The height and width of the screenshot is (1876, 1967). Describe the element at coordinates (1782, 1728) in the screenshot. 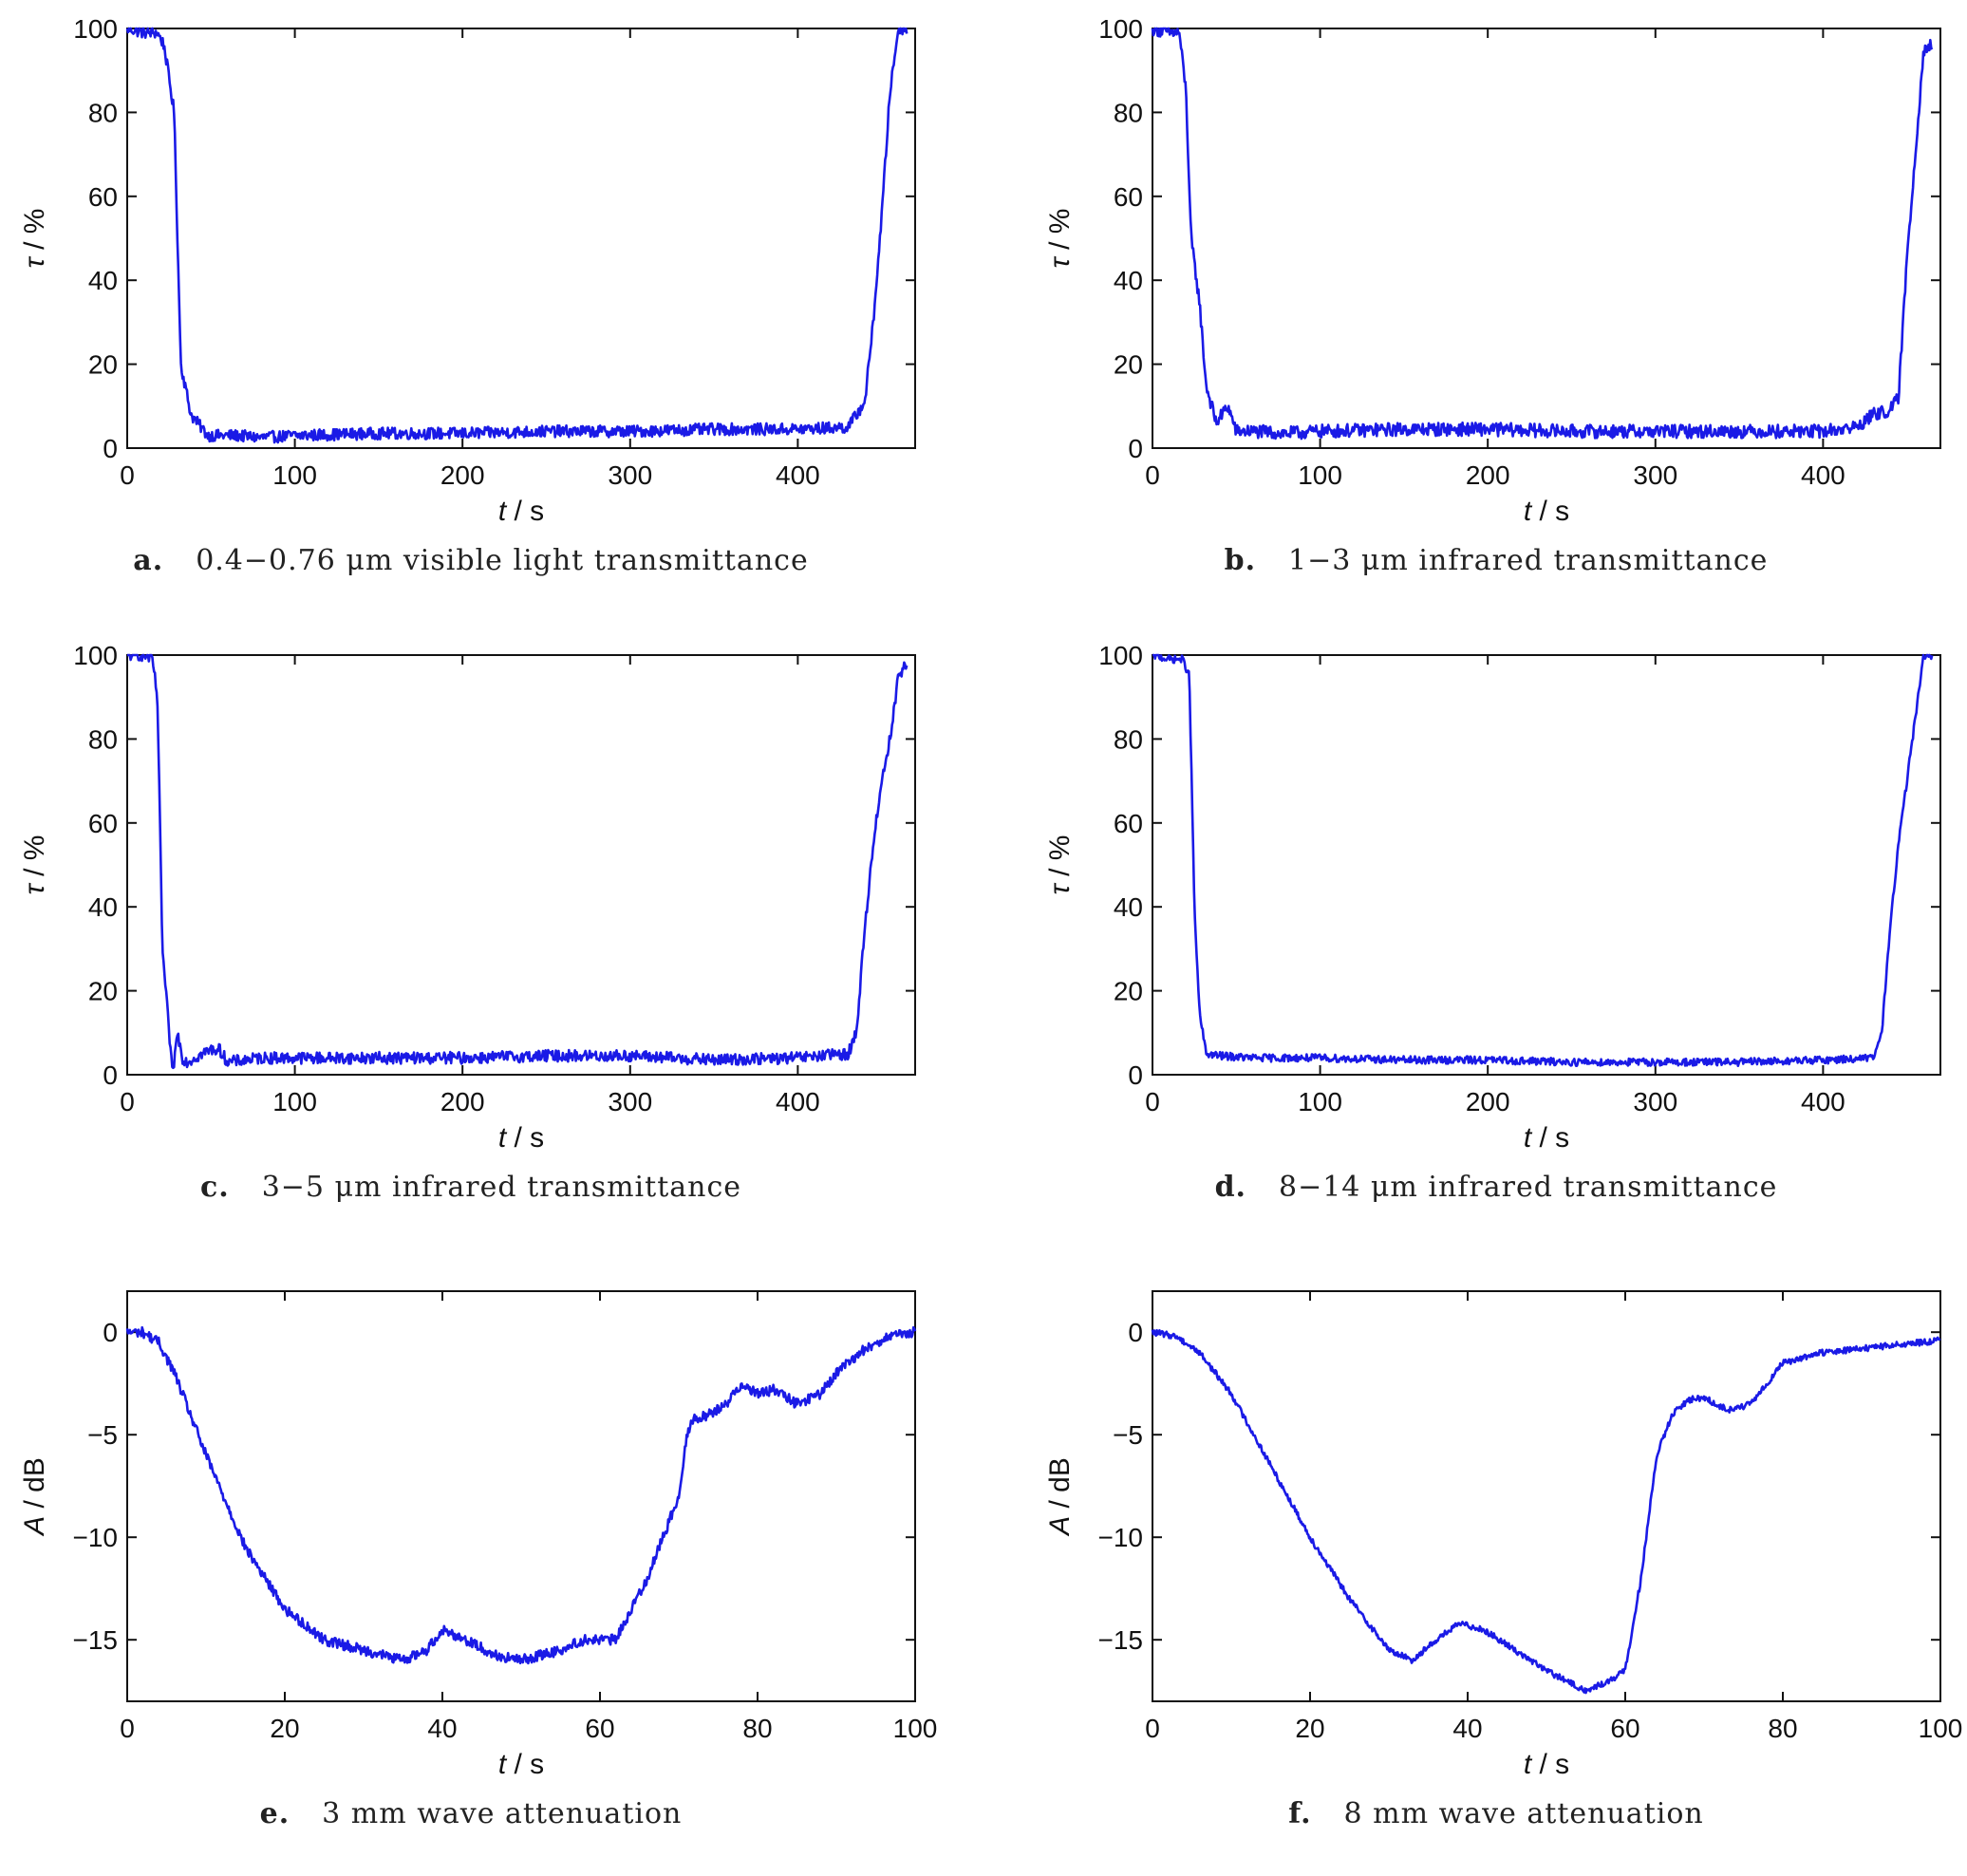

I see `x-tick-label: 80` at that location.